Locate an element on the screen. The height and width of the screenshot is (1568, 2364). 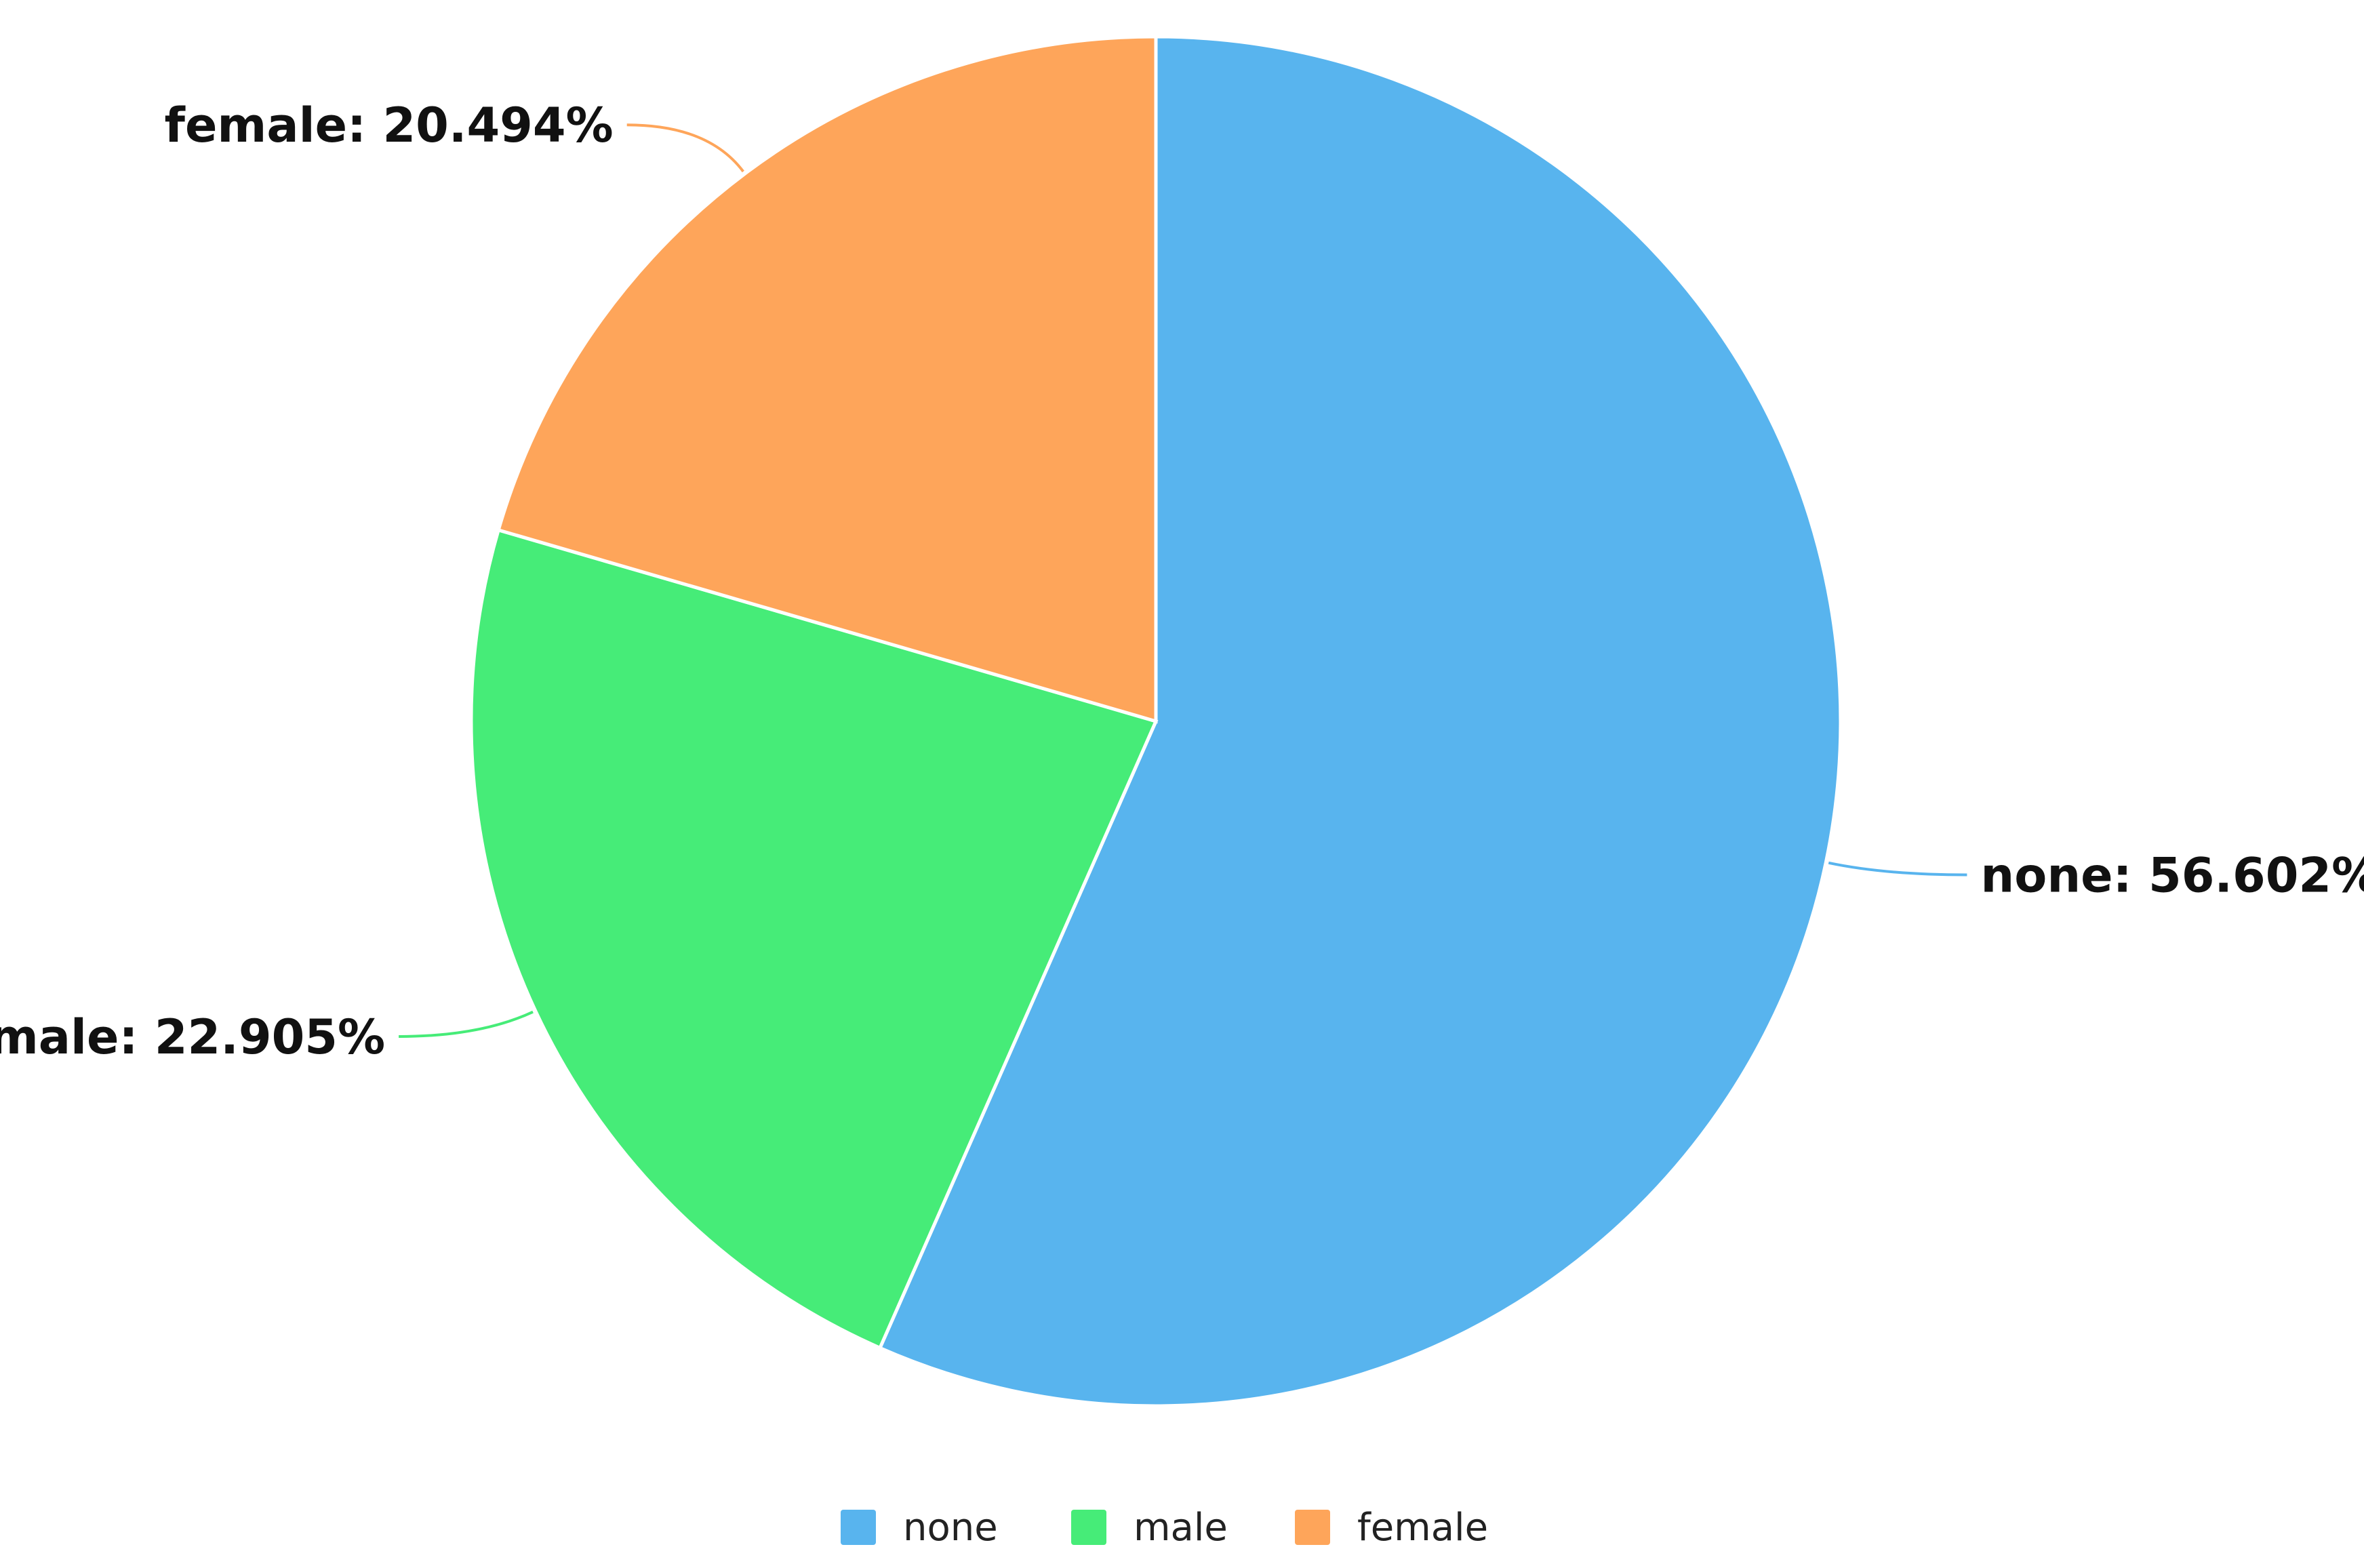
data-label: male: 22.905% is located at coordinates (192, 1037).